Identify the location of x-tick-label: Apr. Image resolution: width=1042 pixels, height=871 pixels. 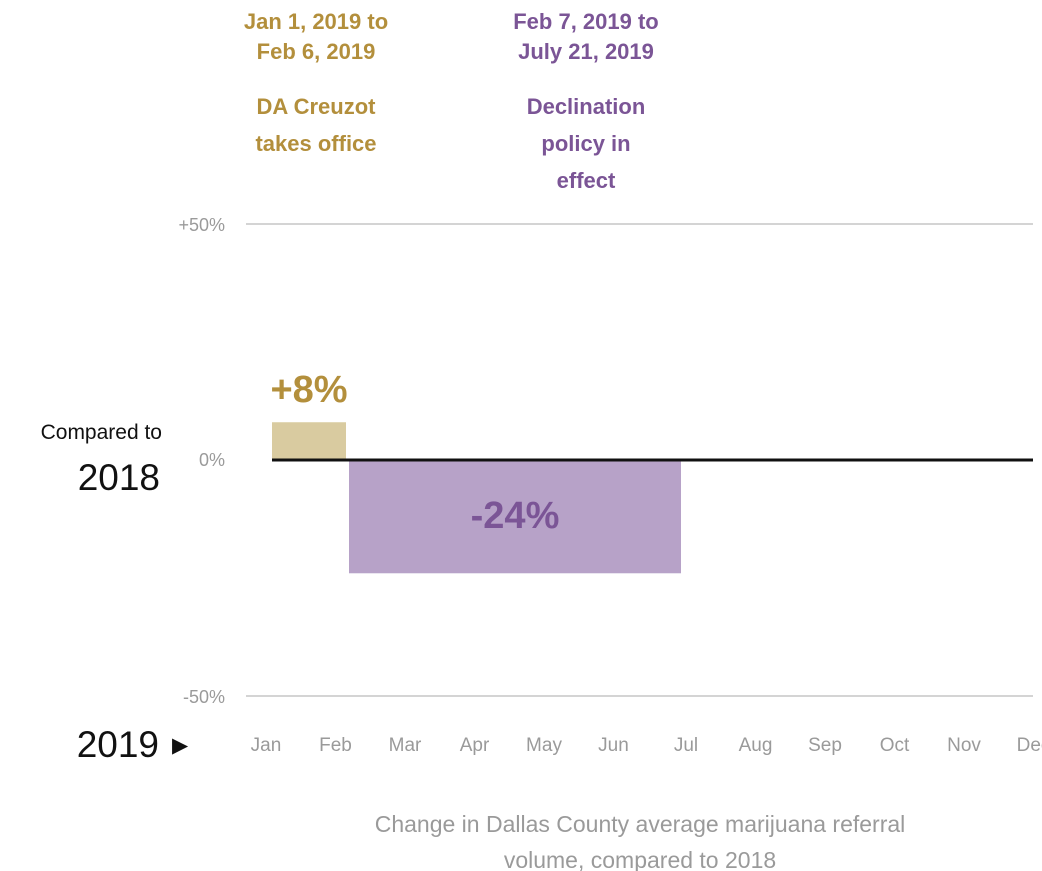
(475, 745).